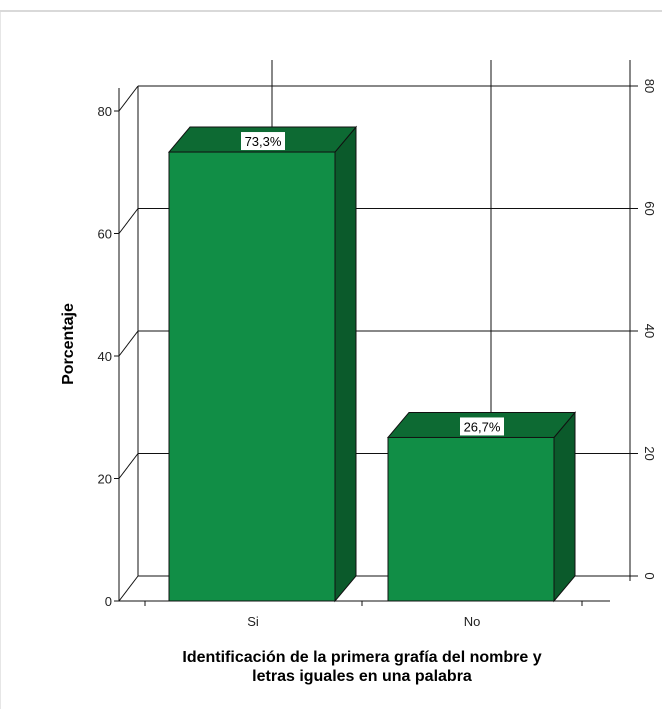 This screenshot has height=709, width=662. I want to click on bar-side-si, so click(345, 364).